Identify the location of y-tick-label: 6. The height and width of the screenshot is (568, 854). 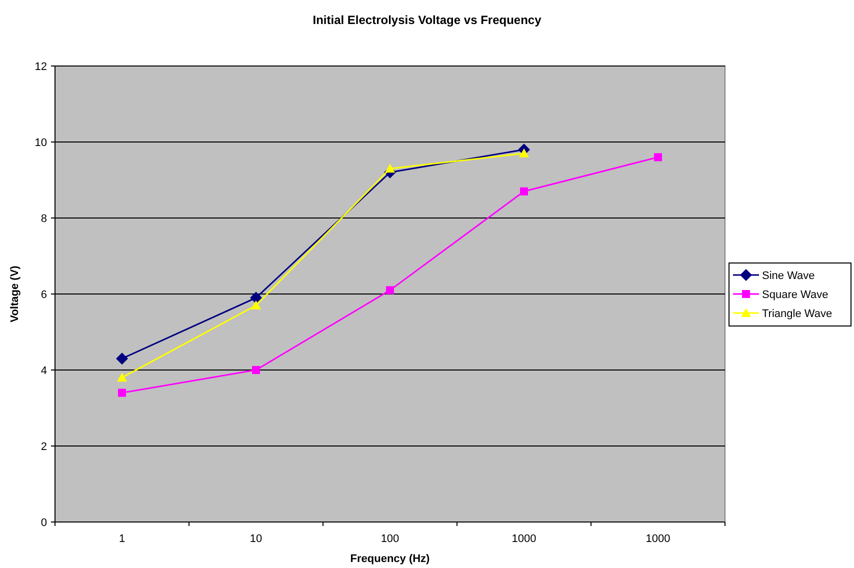
(43, 294).